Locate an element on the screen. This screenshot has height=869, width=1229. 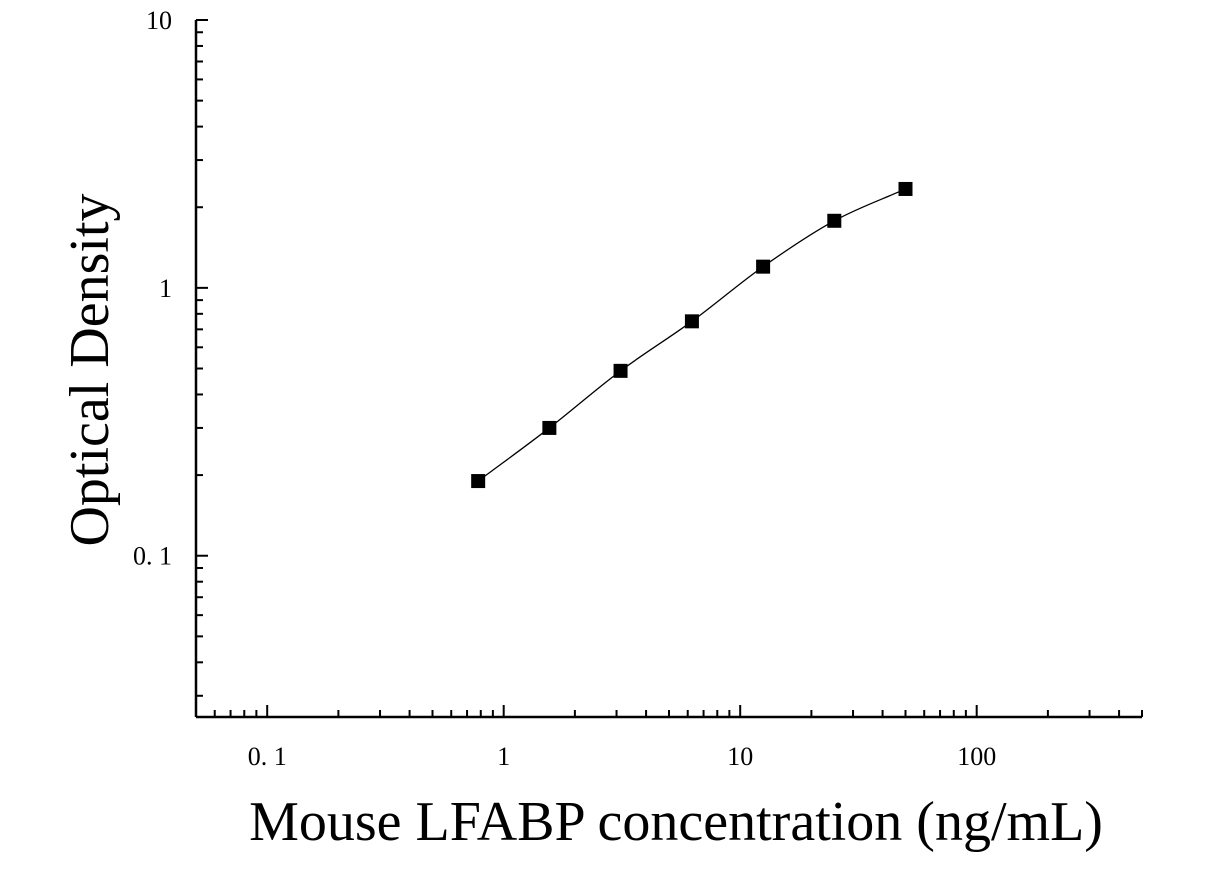
fit-curve is located at coordinates (691, 335).